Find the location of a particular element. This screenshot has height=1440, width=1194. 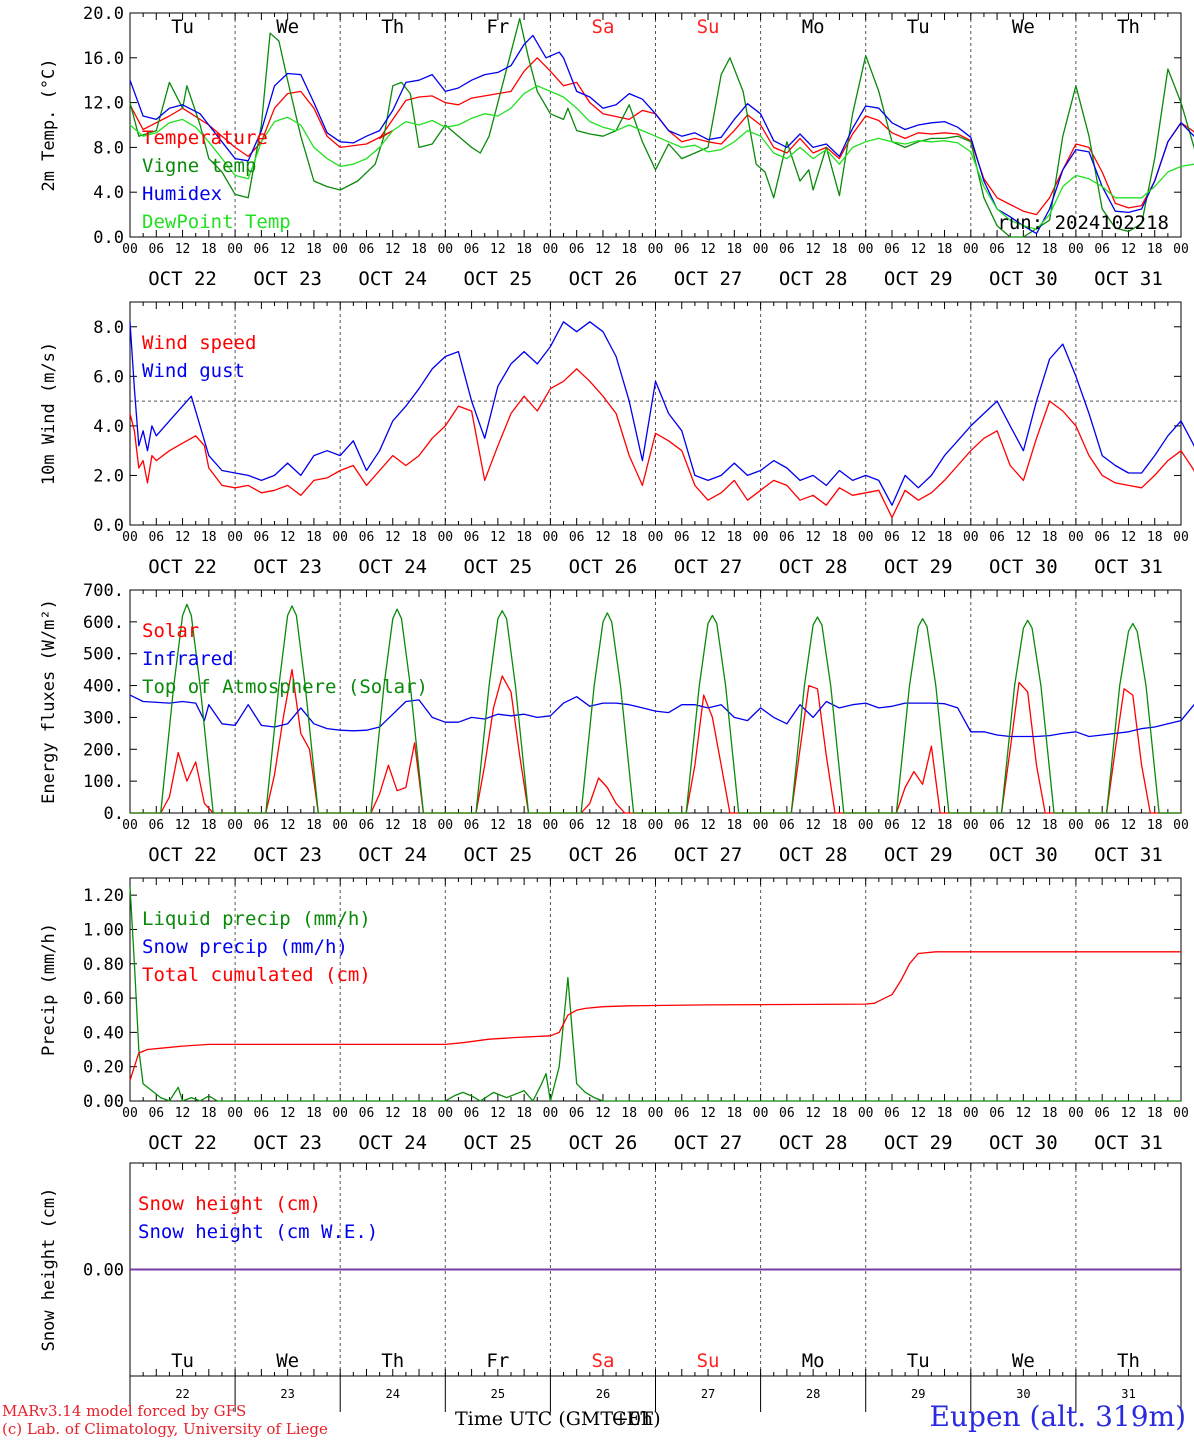

legend-entry: Top of Atmosphere (Solar) is located at coordinates (285, 687).